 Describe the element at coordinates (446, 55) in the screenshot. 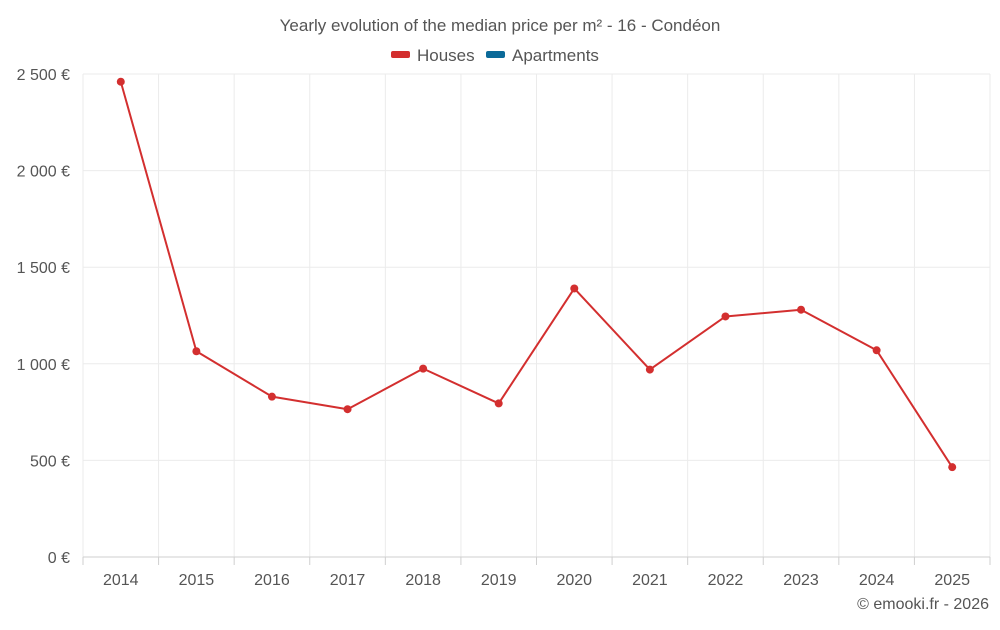

I see `legend-label-houses: Houses` at that location.